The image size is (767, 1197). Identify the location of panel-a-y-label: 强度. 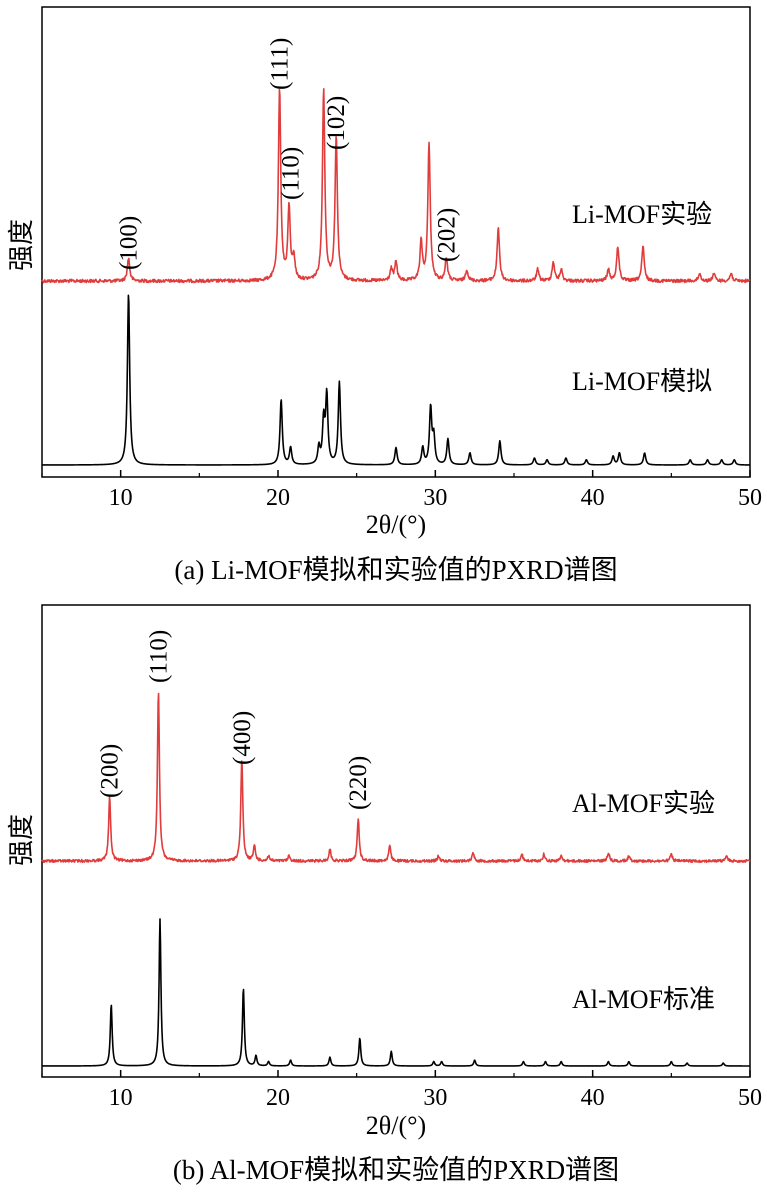
(21, 245).